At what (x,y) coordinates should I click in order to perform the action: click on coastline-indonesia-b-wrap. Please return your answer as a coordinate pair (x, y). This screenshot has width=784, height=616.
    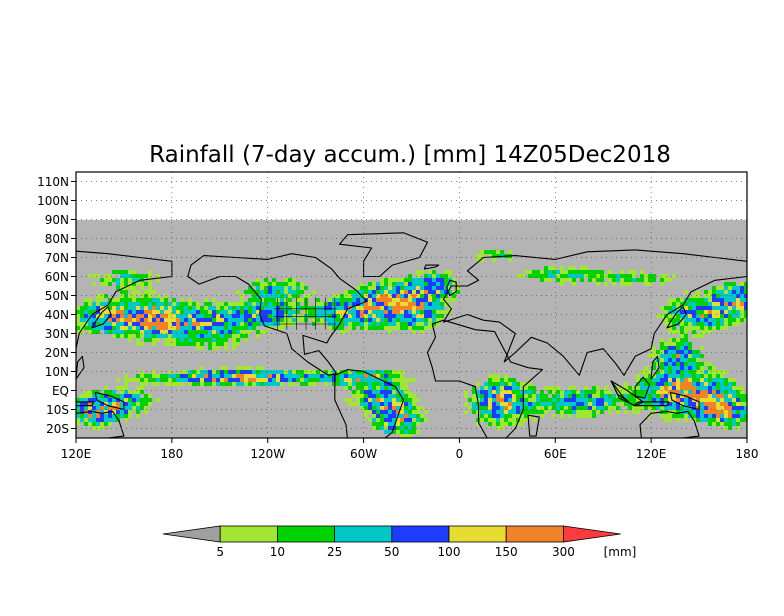
    Looking at the image, I should click on (85, 404).